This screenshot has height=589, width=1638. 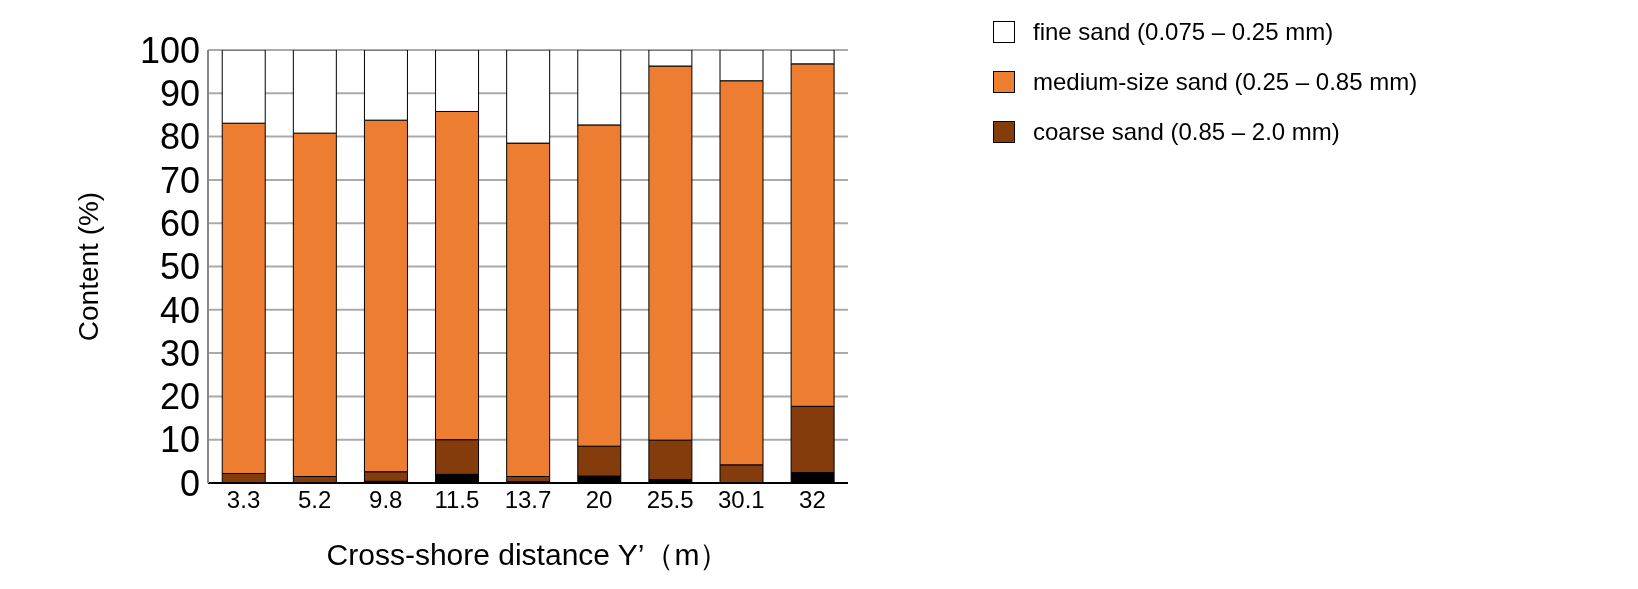 I want to click on x-axis-title: Cross-shore distance Y’（m）, so click(x=528, y=554).